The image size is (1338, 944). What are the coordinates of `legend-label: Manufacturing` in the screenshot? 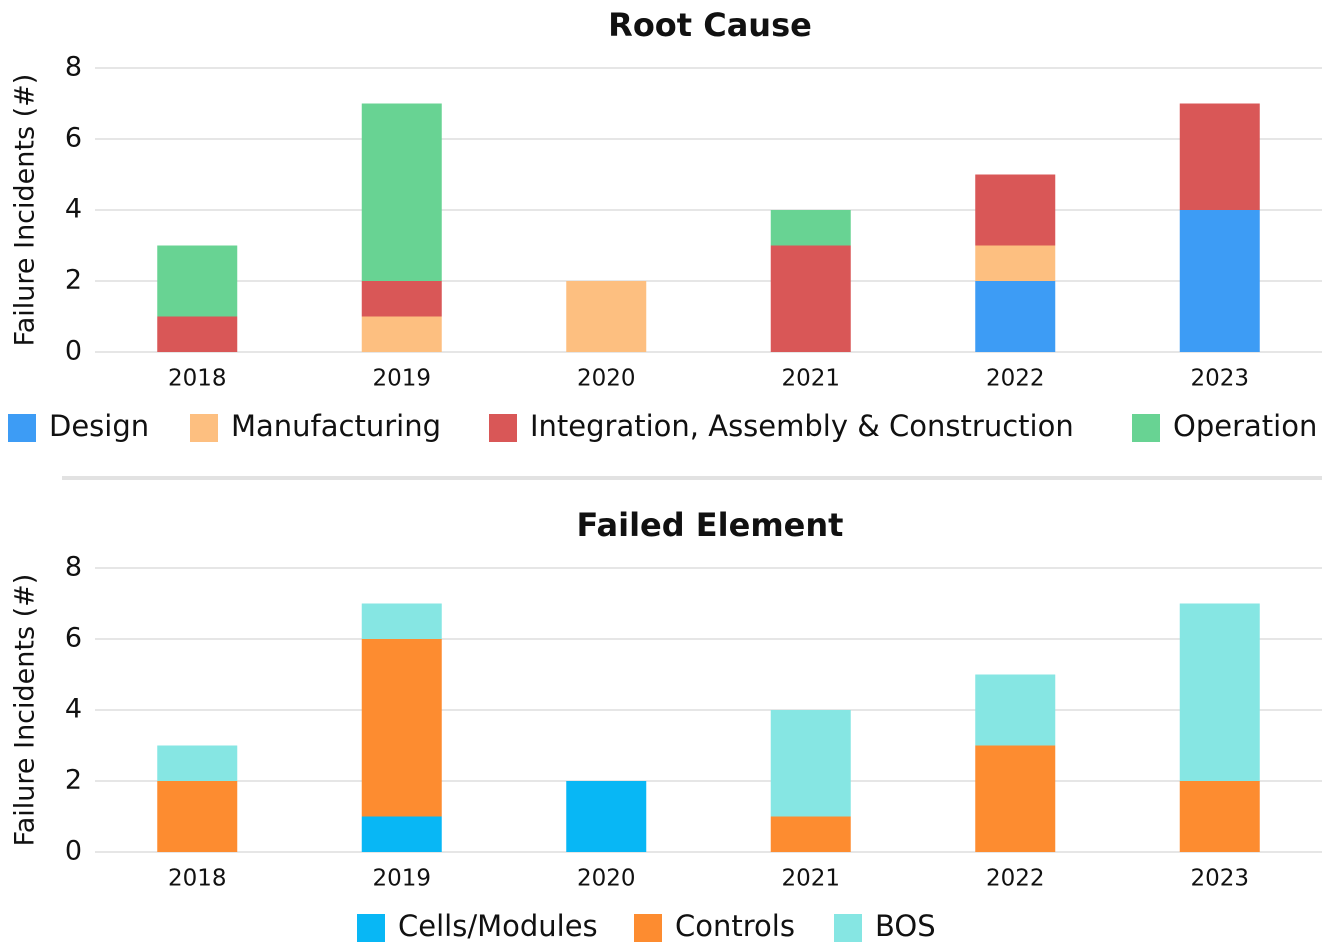 It's located at (336, 426).